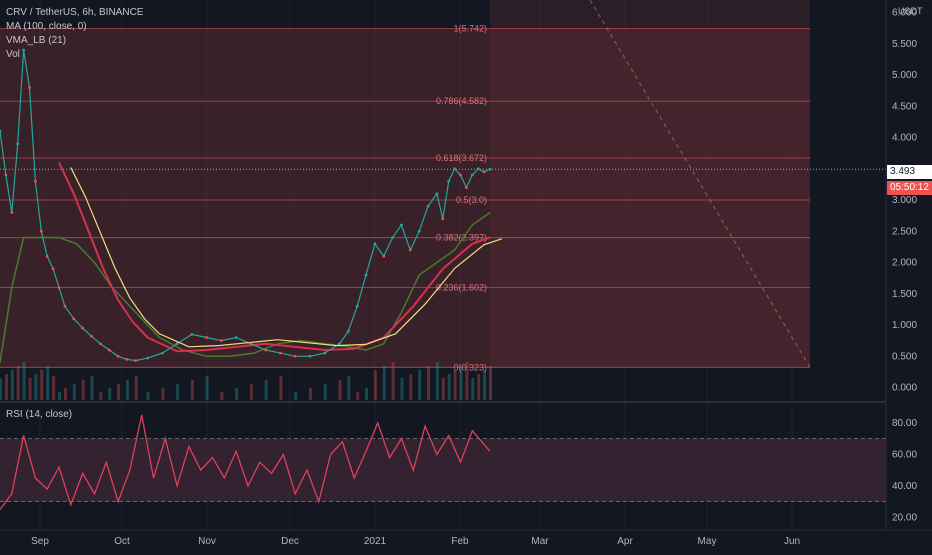 The width and height of the screenshot is (932, 555). What do you see at coordinates (39, 414) in the screenshot?
I see `rsi-legend: RSI (14, close)` at bounding box center [39, 414].